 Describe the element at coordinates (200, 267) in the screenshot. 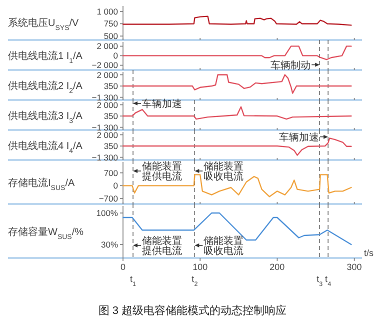

I see `x-tick-label: 100` at that location.